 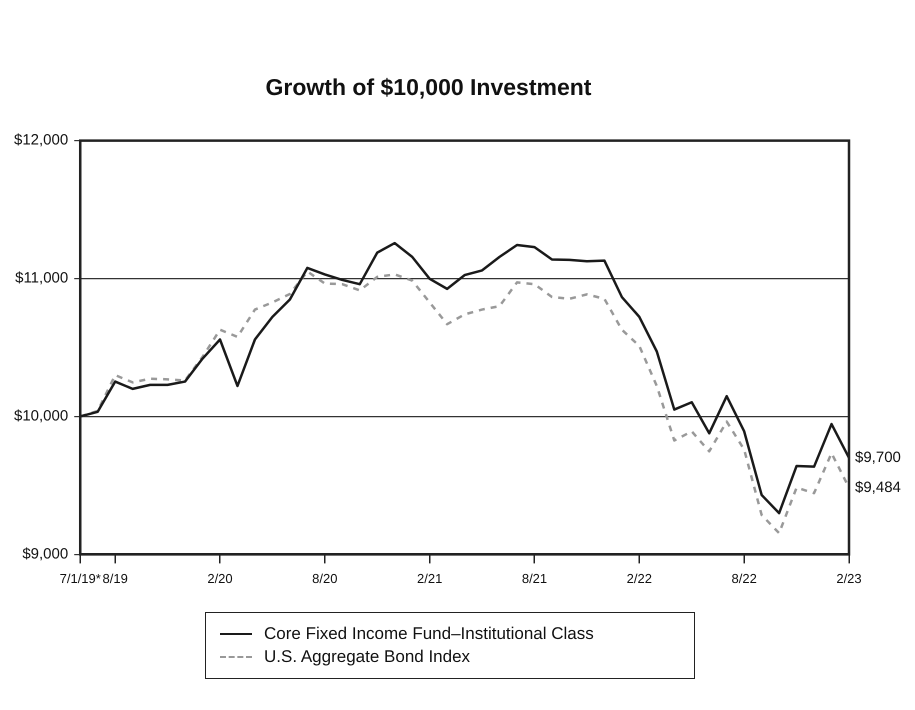 What do you see at coordinates (367, 657) in the screenshot?
I see `legend-label: U.S. Aggregate Bond Index` at bounding box center [367, 657].